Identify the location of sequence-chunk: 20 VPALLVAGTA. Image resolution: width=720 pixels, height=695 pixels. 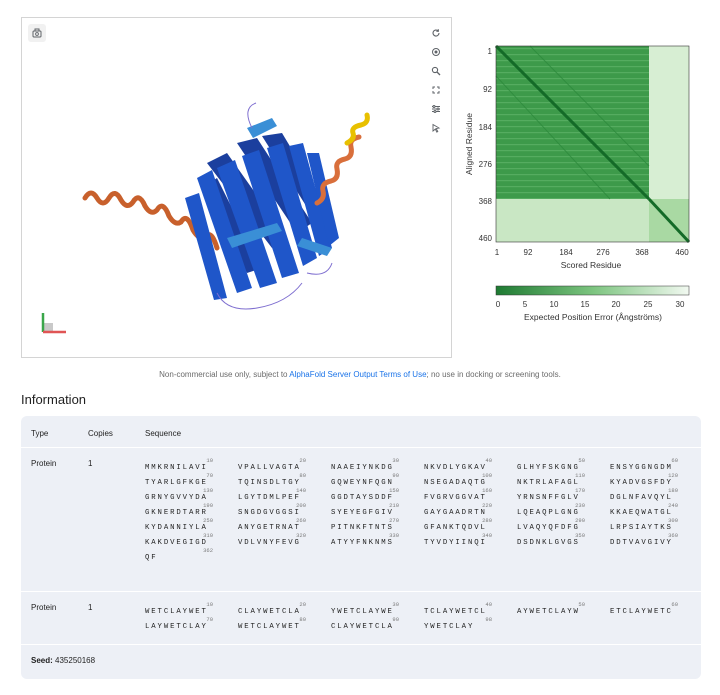
(278, 465).